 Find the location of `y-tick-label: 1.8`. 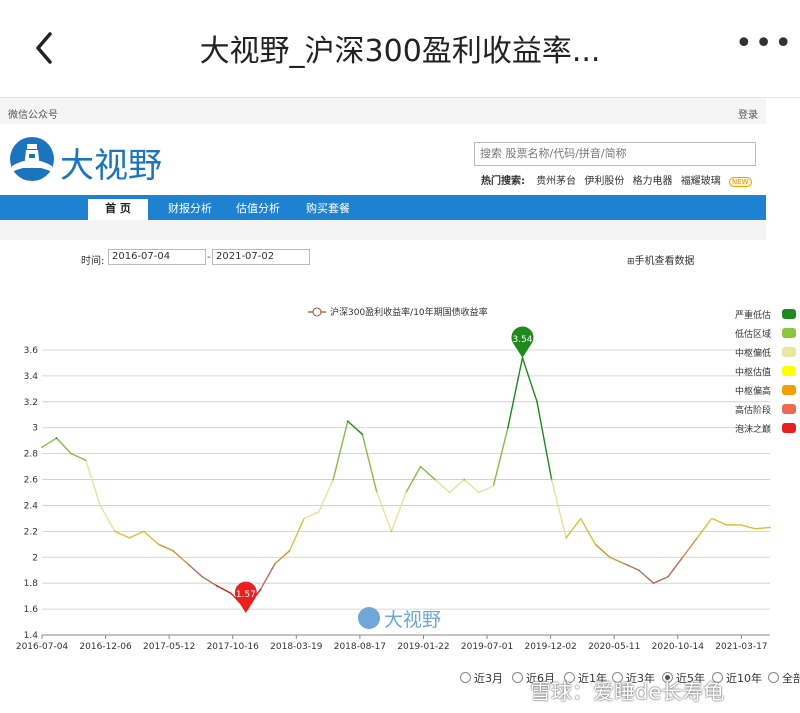

y-tick-label: 1.8 is located at coordinates (31, 584).